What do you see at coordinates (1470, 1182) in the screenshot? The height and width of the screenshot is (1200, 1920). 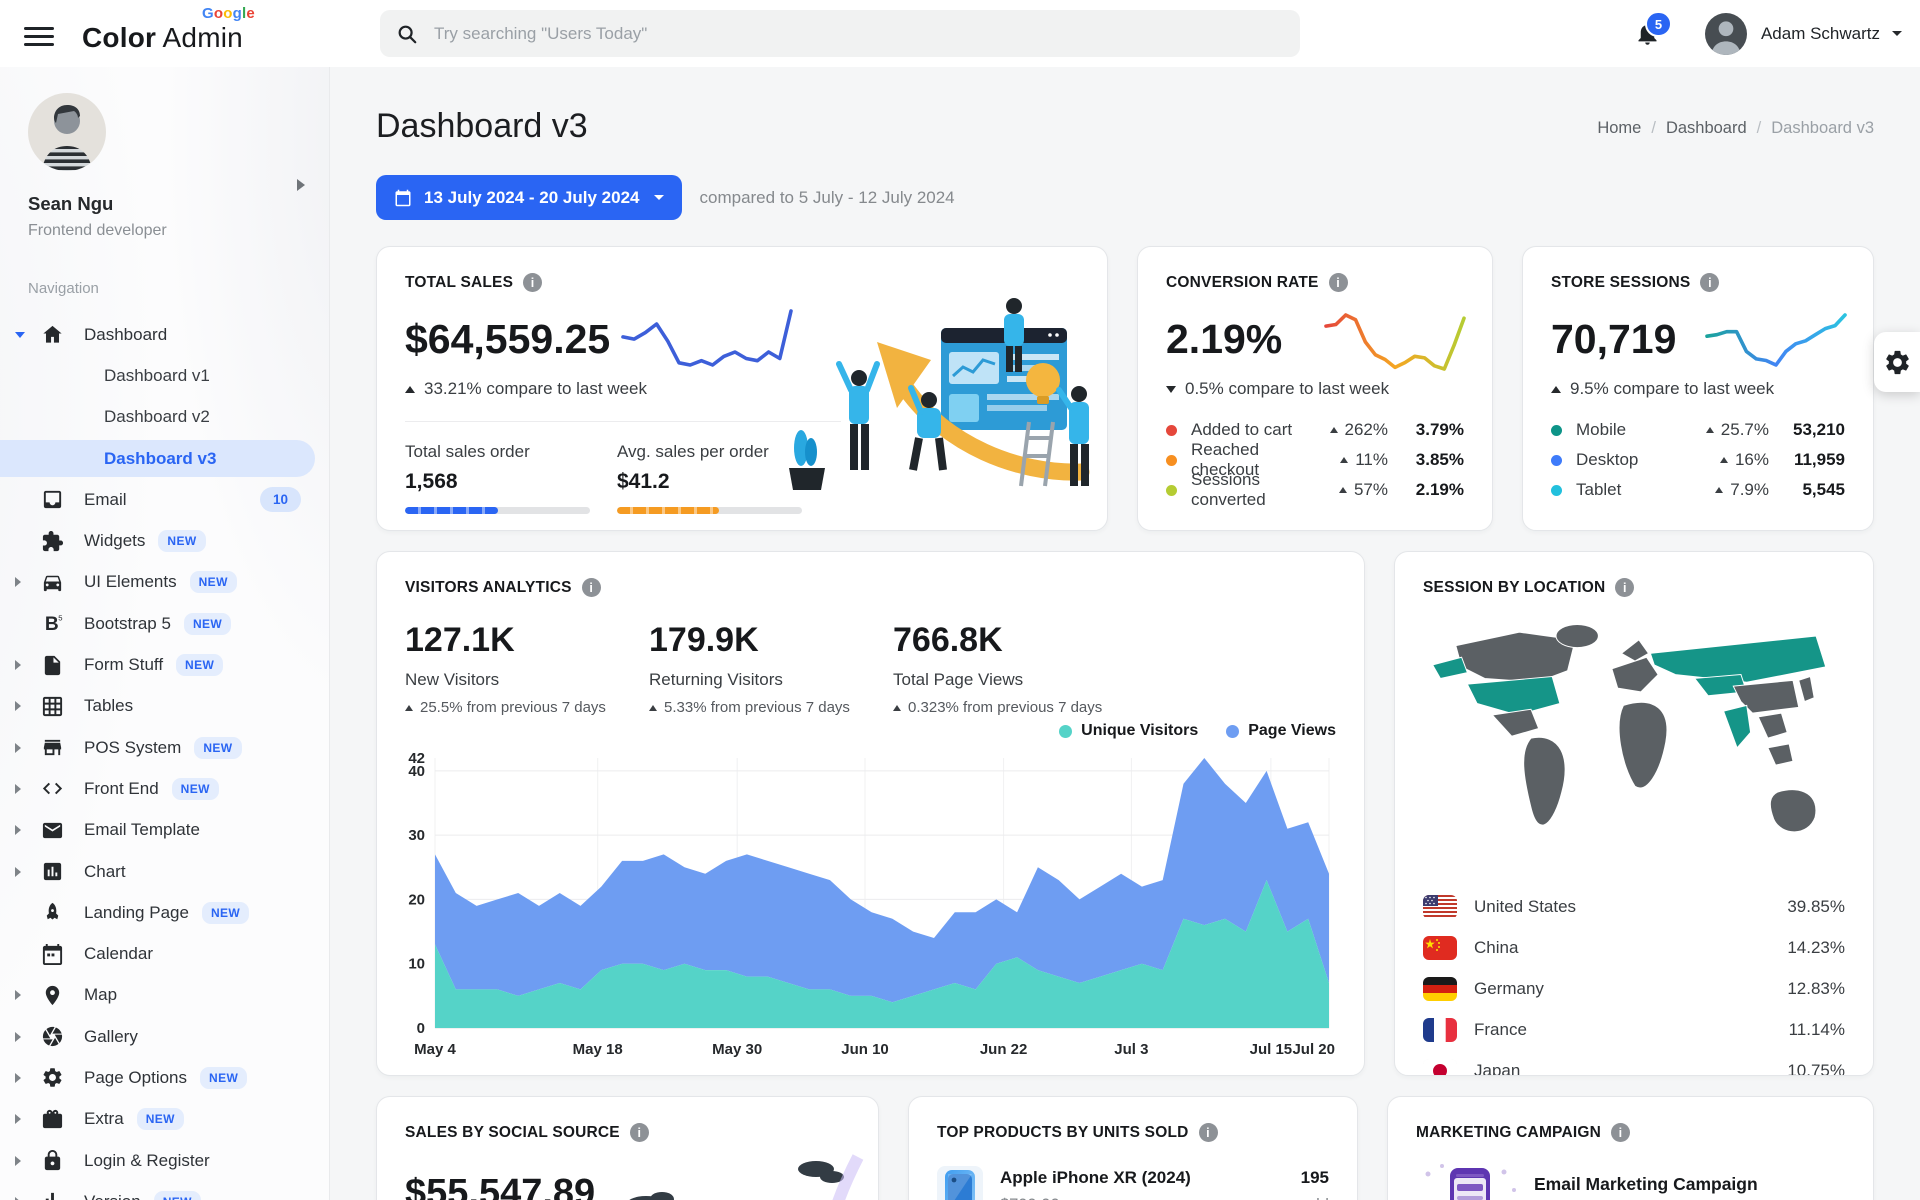 I see `campaign-illustration` at bounding box center [1470, 1182].